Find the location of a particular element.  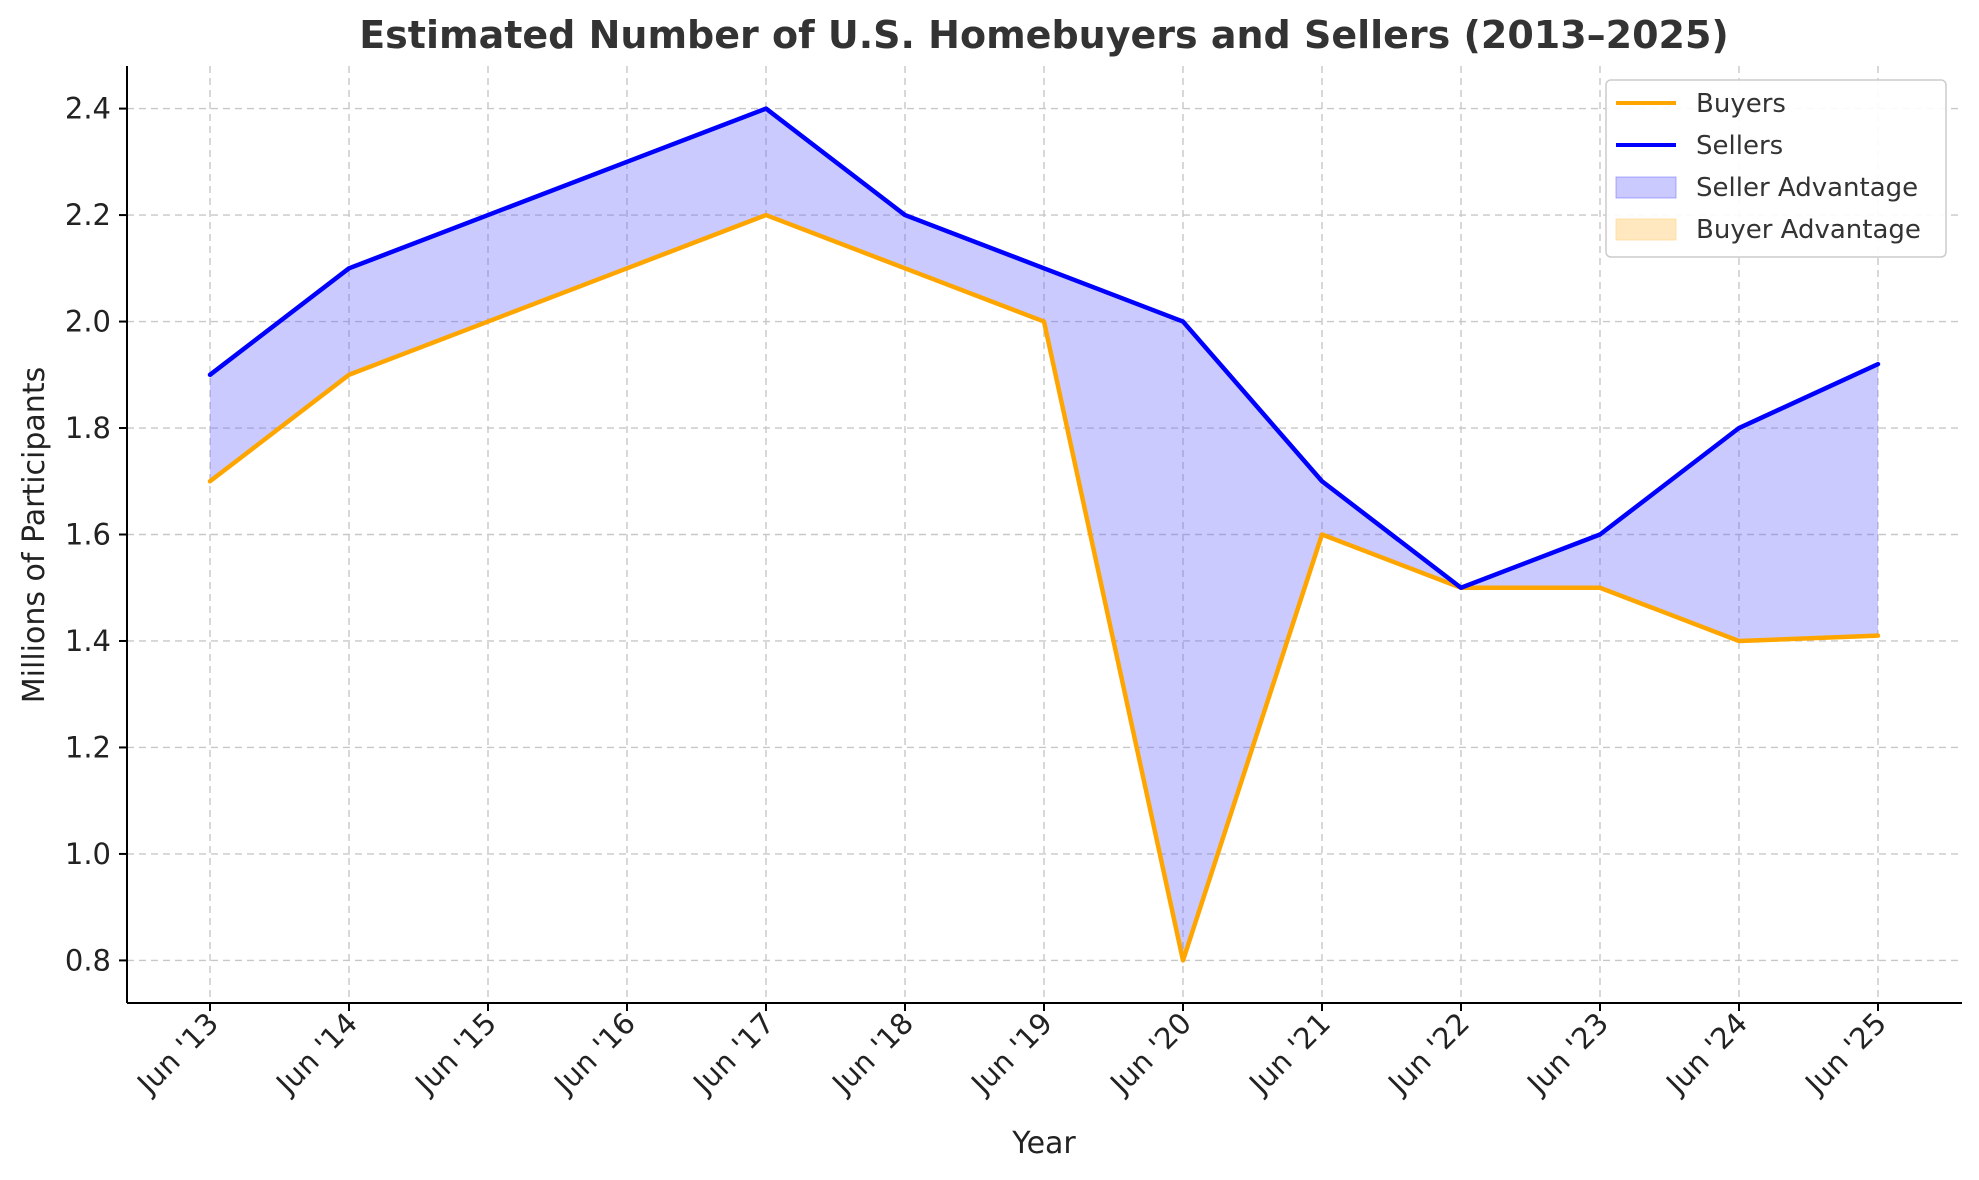

x-tick-label: Jun '16 is located at coordinates (594, 1054).